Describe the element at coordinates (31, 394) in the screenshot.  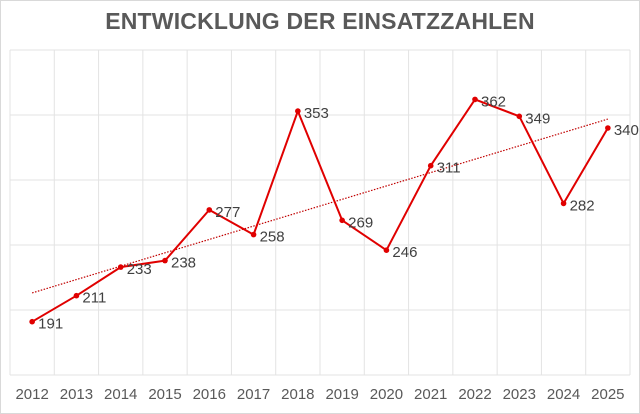
I see `x-tick-label: 2012` at that location.